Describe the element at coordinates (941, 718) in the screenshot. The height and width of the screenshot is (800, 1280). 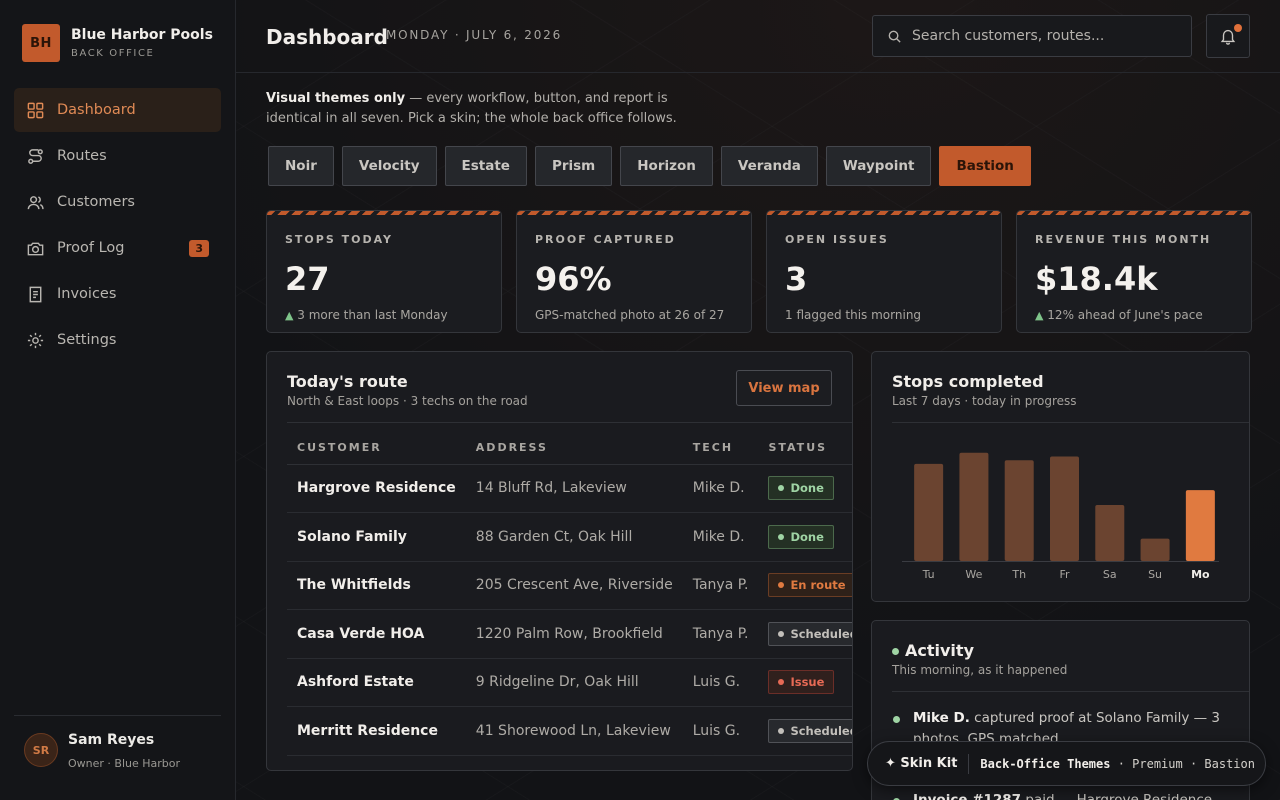
I see `activity-actor: Mike D.` at that location.